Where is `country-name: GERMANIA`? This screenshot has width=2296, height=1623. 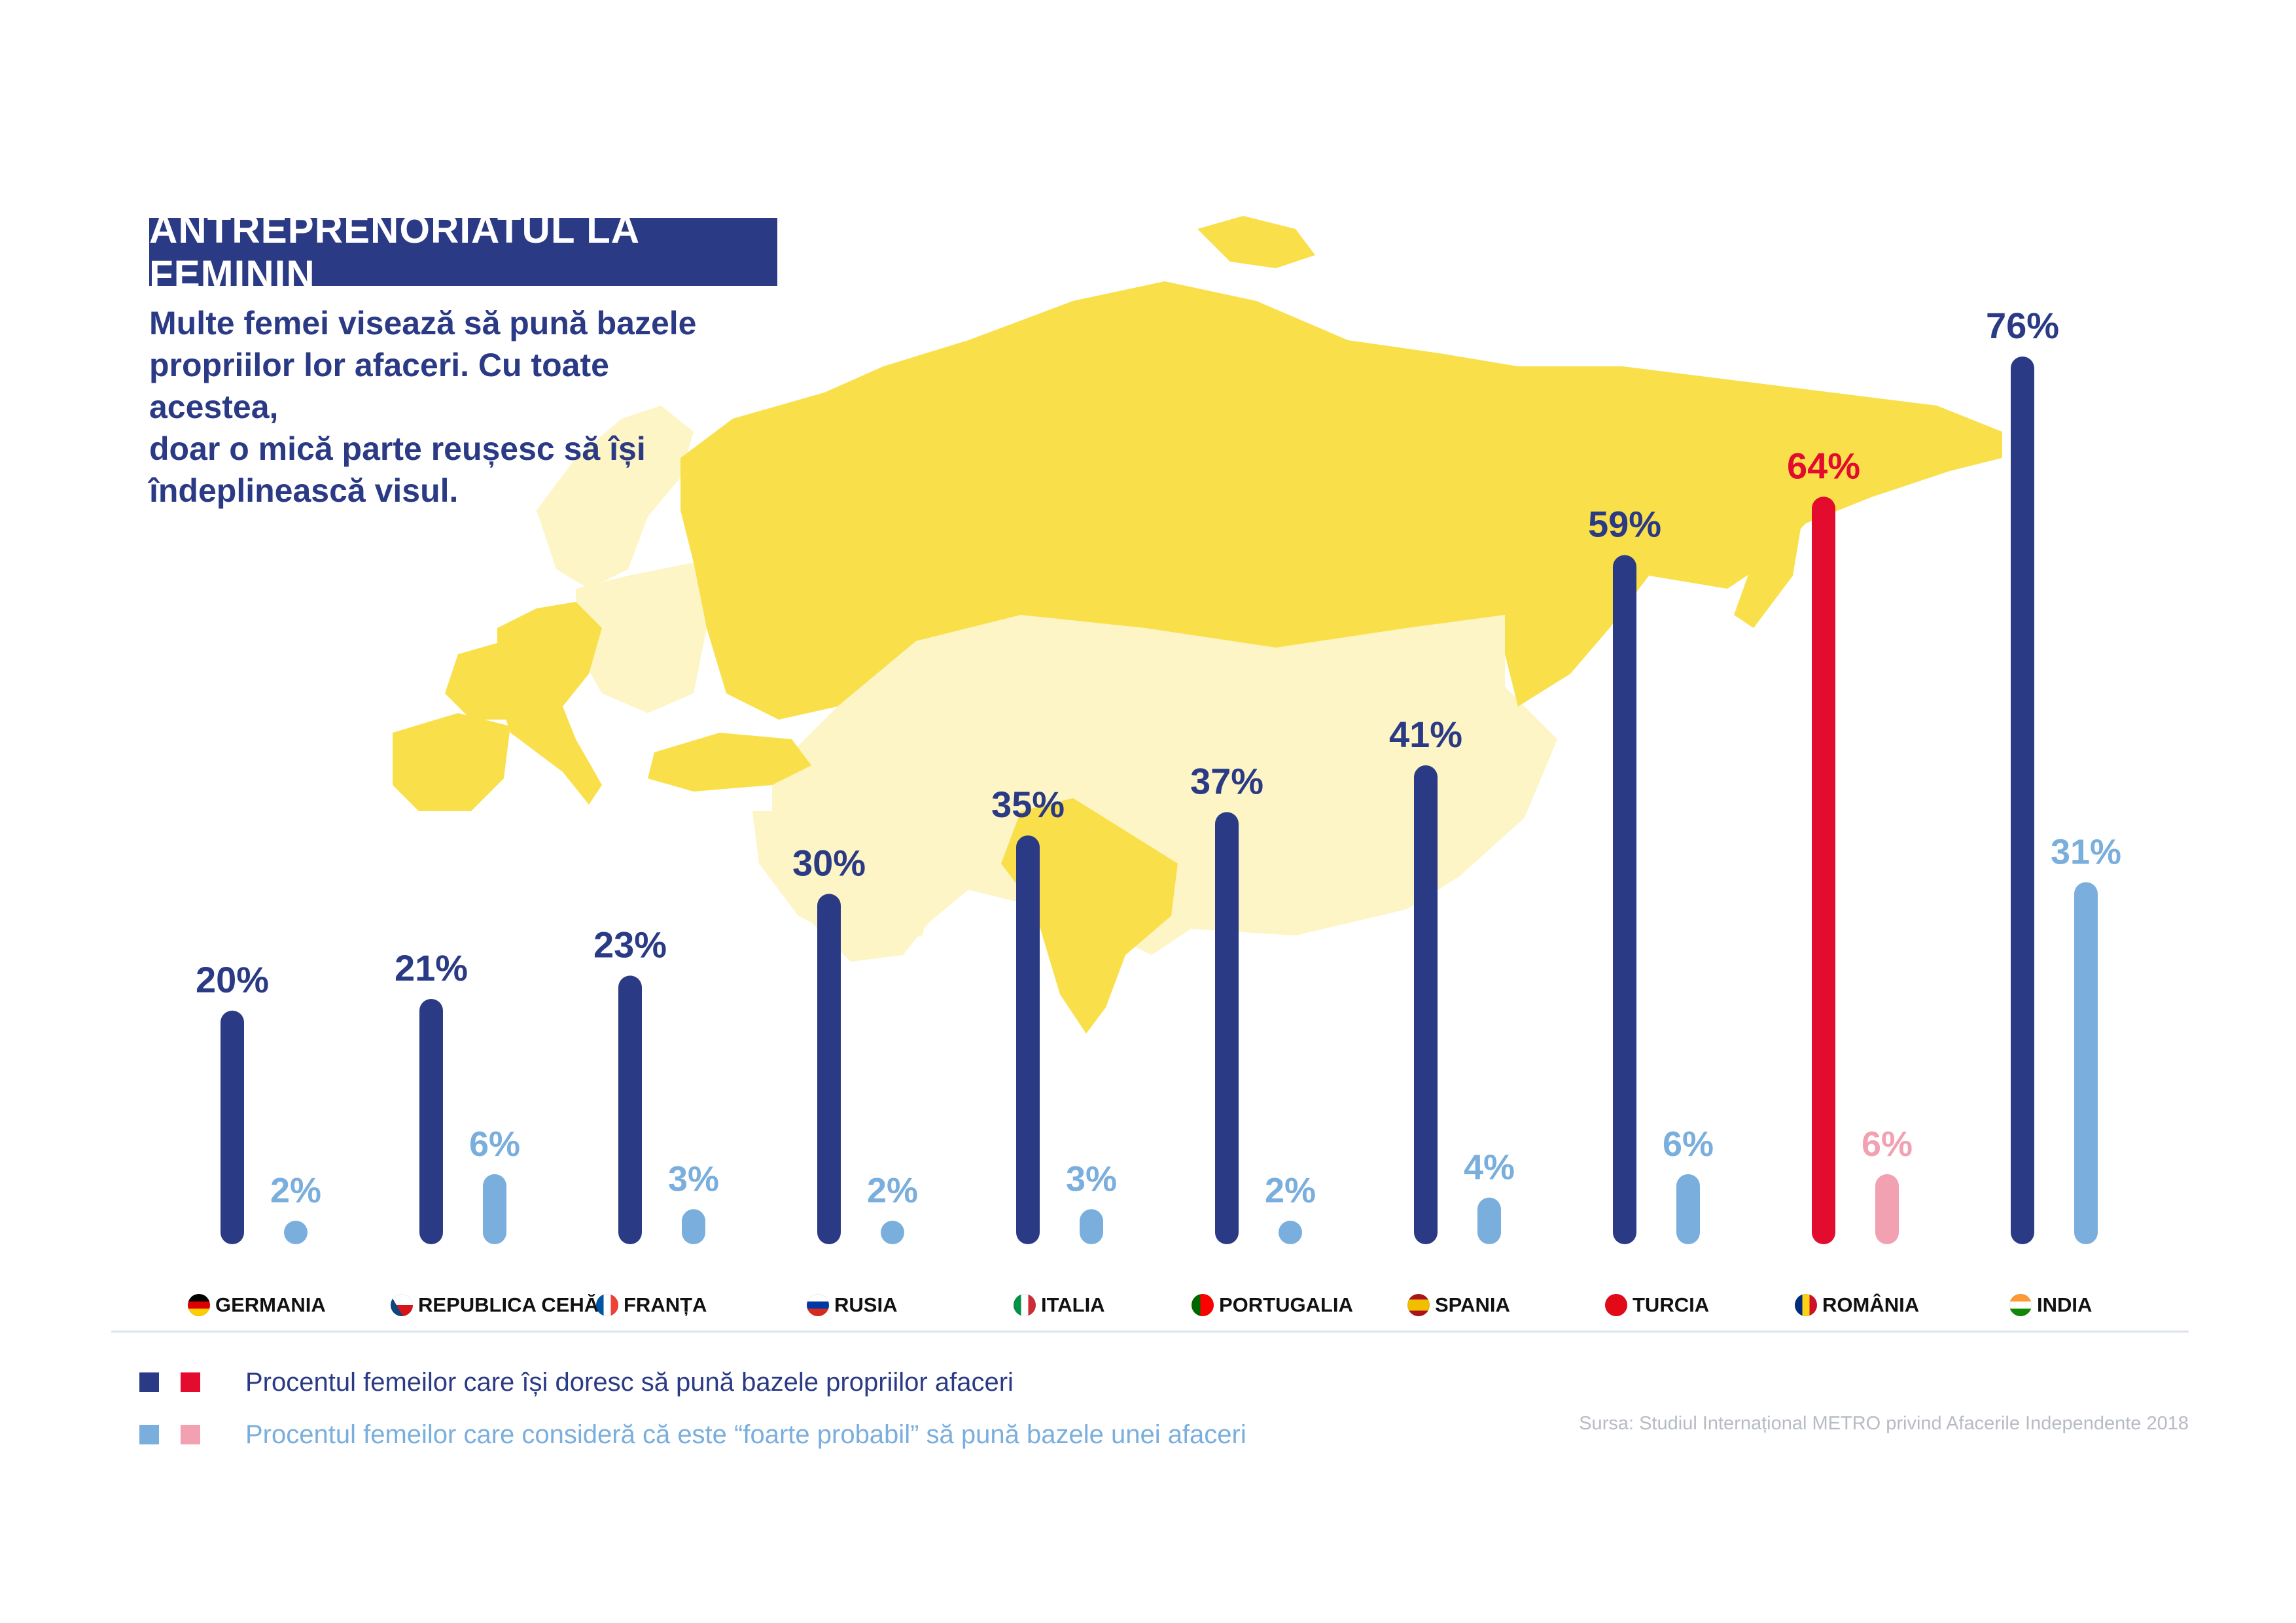 country-name: GERMANIA is located at coordinates (270, 1304).